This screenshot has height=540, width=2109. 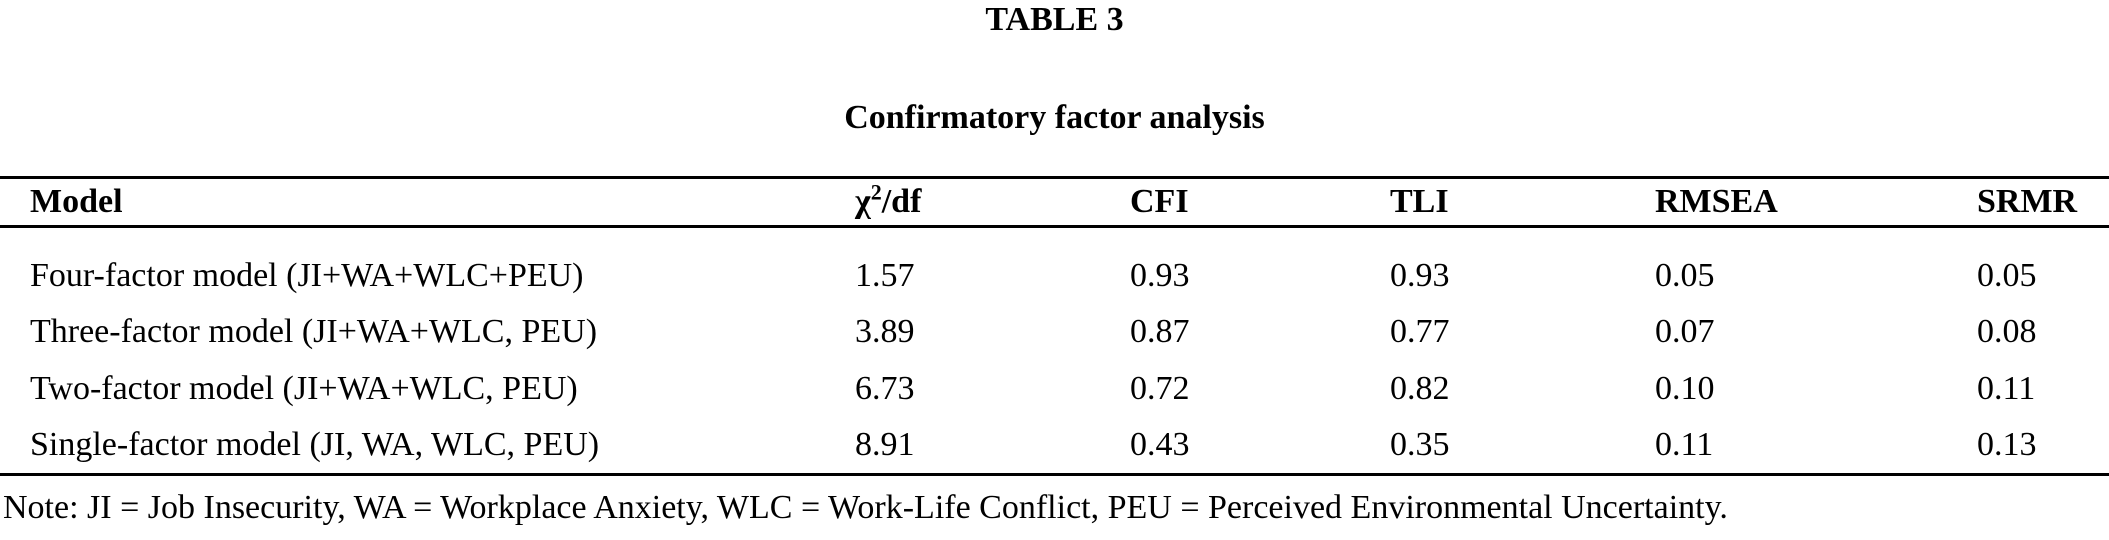 What do you see at coordinates (315, 445) in the screenshot?
I see `cell-model: Single-factor model (JI, WA, WLC, PEU)` at bounding box center [315, 445].